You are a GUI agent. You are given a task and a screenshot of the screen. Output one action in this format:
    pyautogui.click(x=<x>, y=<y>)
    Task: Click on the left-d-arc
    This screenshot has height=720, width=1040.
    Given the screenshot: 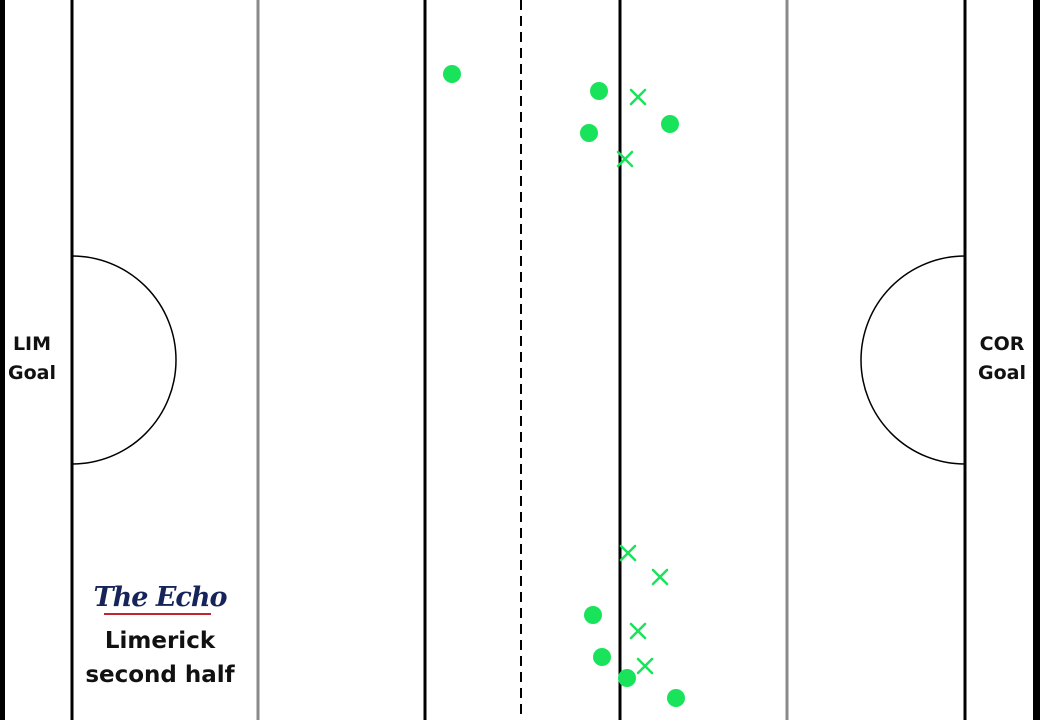 What is the action you would take?
    pyautogui.click(x=124, y=360)
    